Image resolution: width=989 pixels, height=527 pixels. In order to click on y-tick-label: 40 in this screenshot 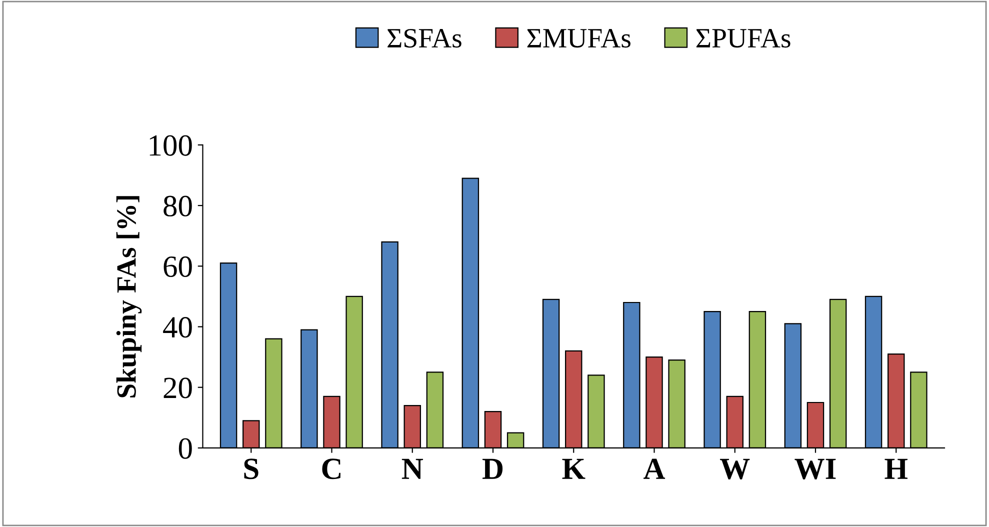, I will do `click(177, 327)`.